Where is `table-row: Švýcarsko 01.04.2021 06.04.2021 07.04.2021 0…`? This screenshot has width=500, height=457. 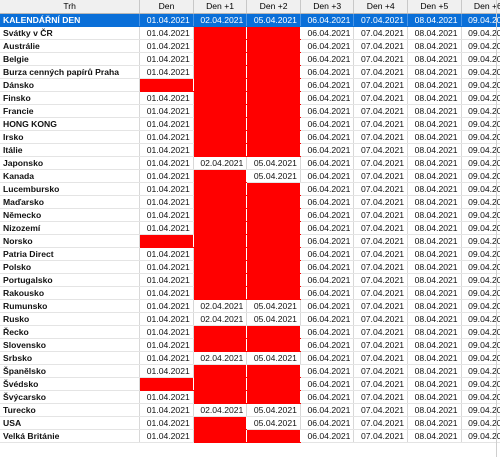 table-row: Švýcarsko 01.04.2021 06.04.2021 07.04.2021 0… is located at coordinates (250, 397).